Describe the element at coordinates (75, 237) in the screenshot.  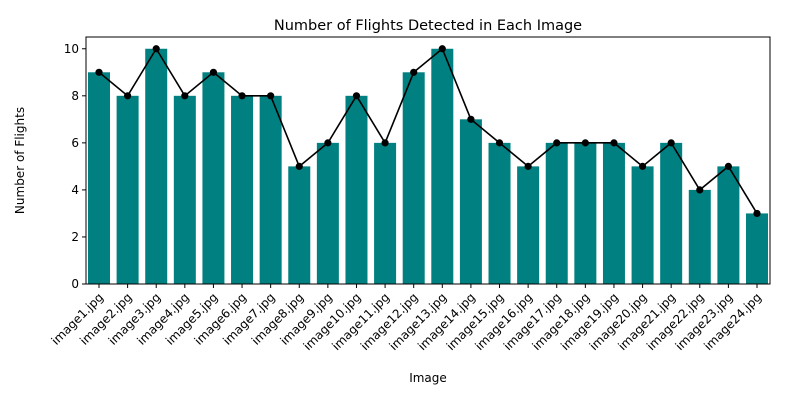
I see `y-tick-label: 2` at that location.